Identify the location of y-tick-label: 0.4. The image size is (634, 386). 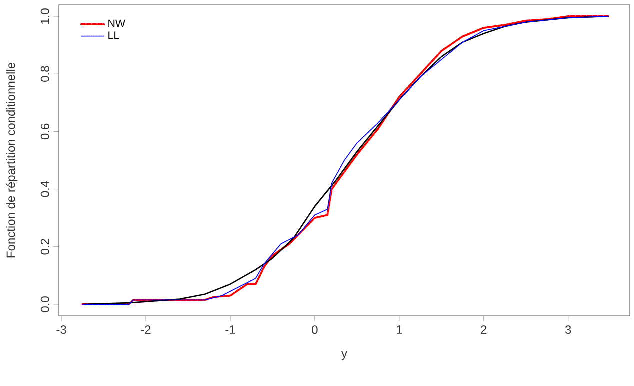
(45, 189).